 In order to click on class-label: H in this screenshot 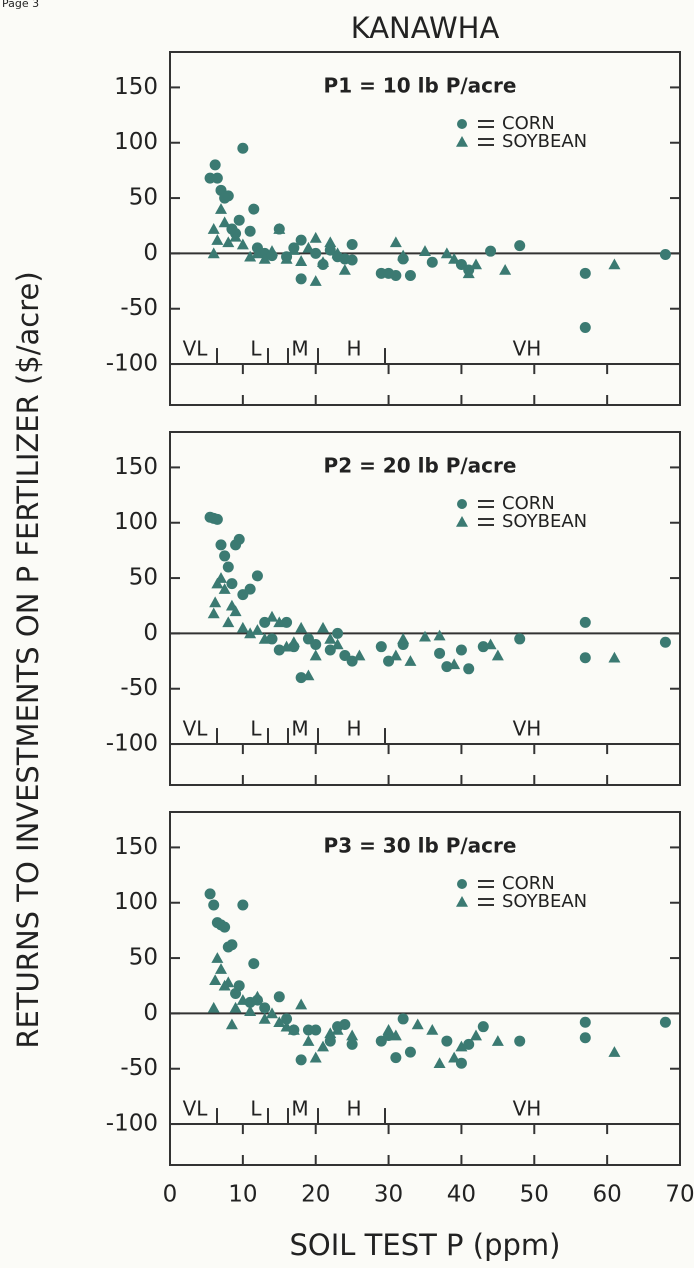, I will do `click(353, 349)`.